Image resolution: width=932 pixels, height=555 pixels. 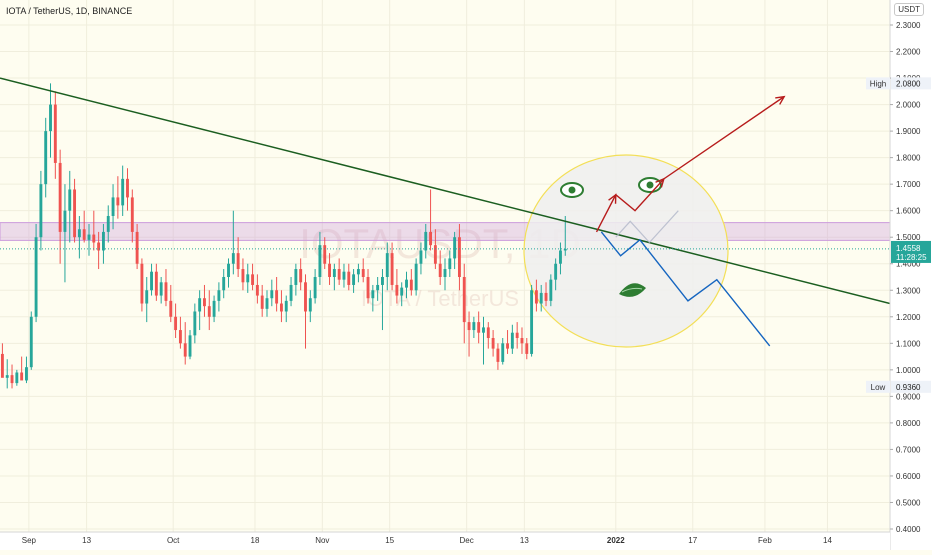 What do you see at coordinates (908, 83) in the screenshot?
I see `high-value: 2.0800` at bounding box center [908, 83].